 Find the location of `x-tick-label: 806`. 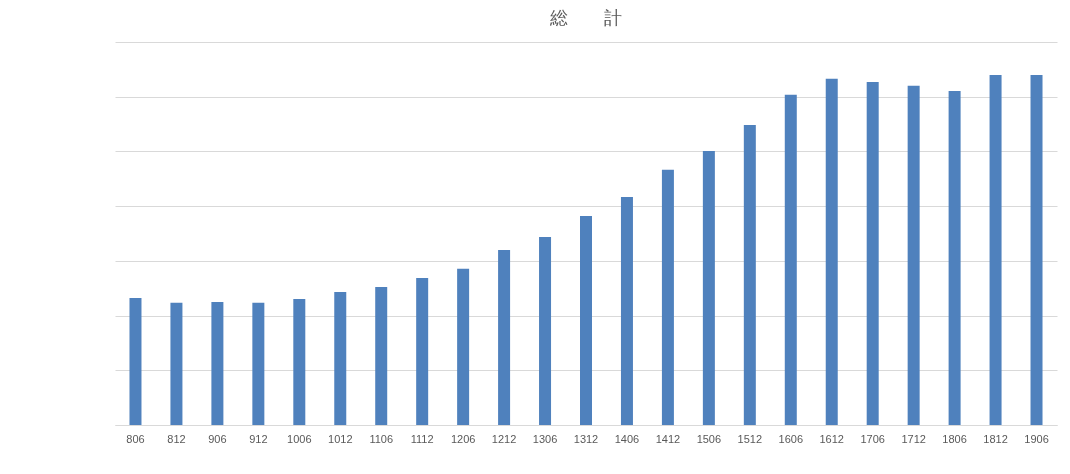

x-tick-label: 806 is located at coordinates (135, 438).